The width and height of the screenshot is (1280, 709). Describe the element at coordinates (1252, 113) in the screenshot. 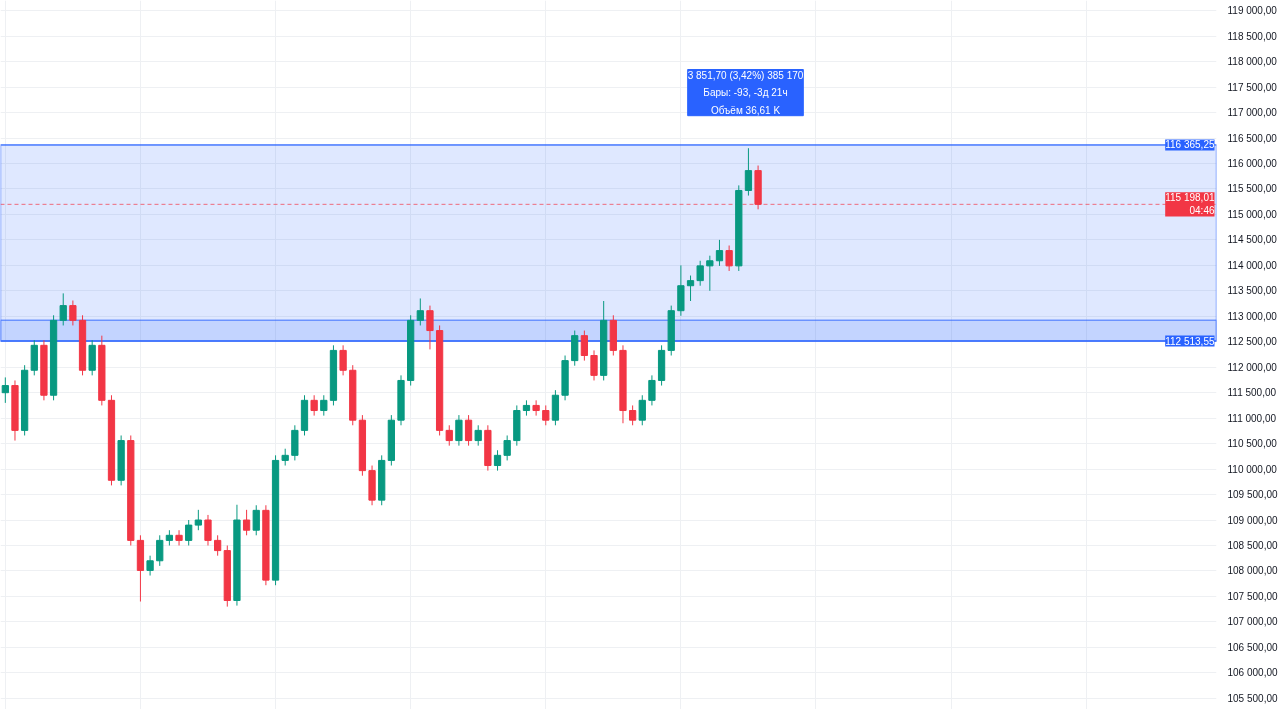

I see `y-tick-label: 117 000,00` at that location.